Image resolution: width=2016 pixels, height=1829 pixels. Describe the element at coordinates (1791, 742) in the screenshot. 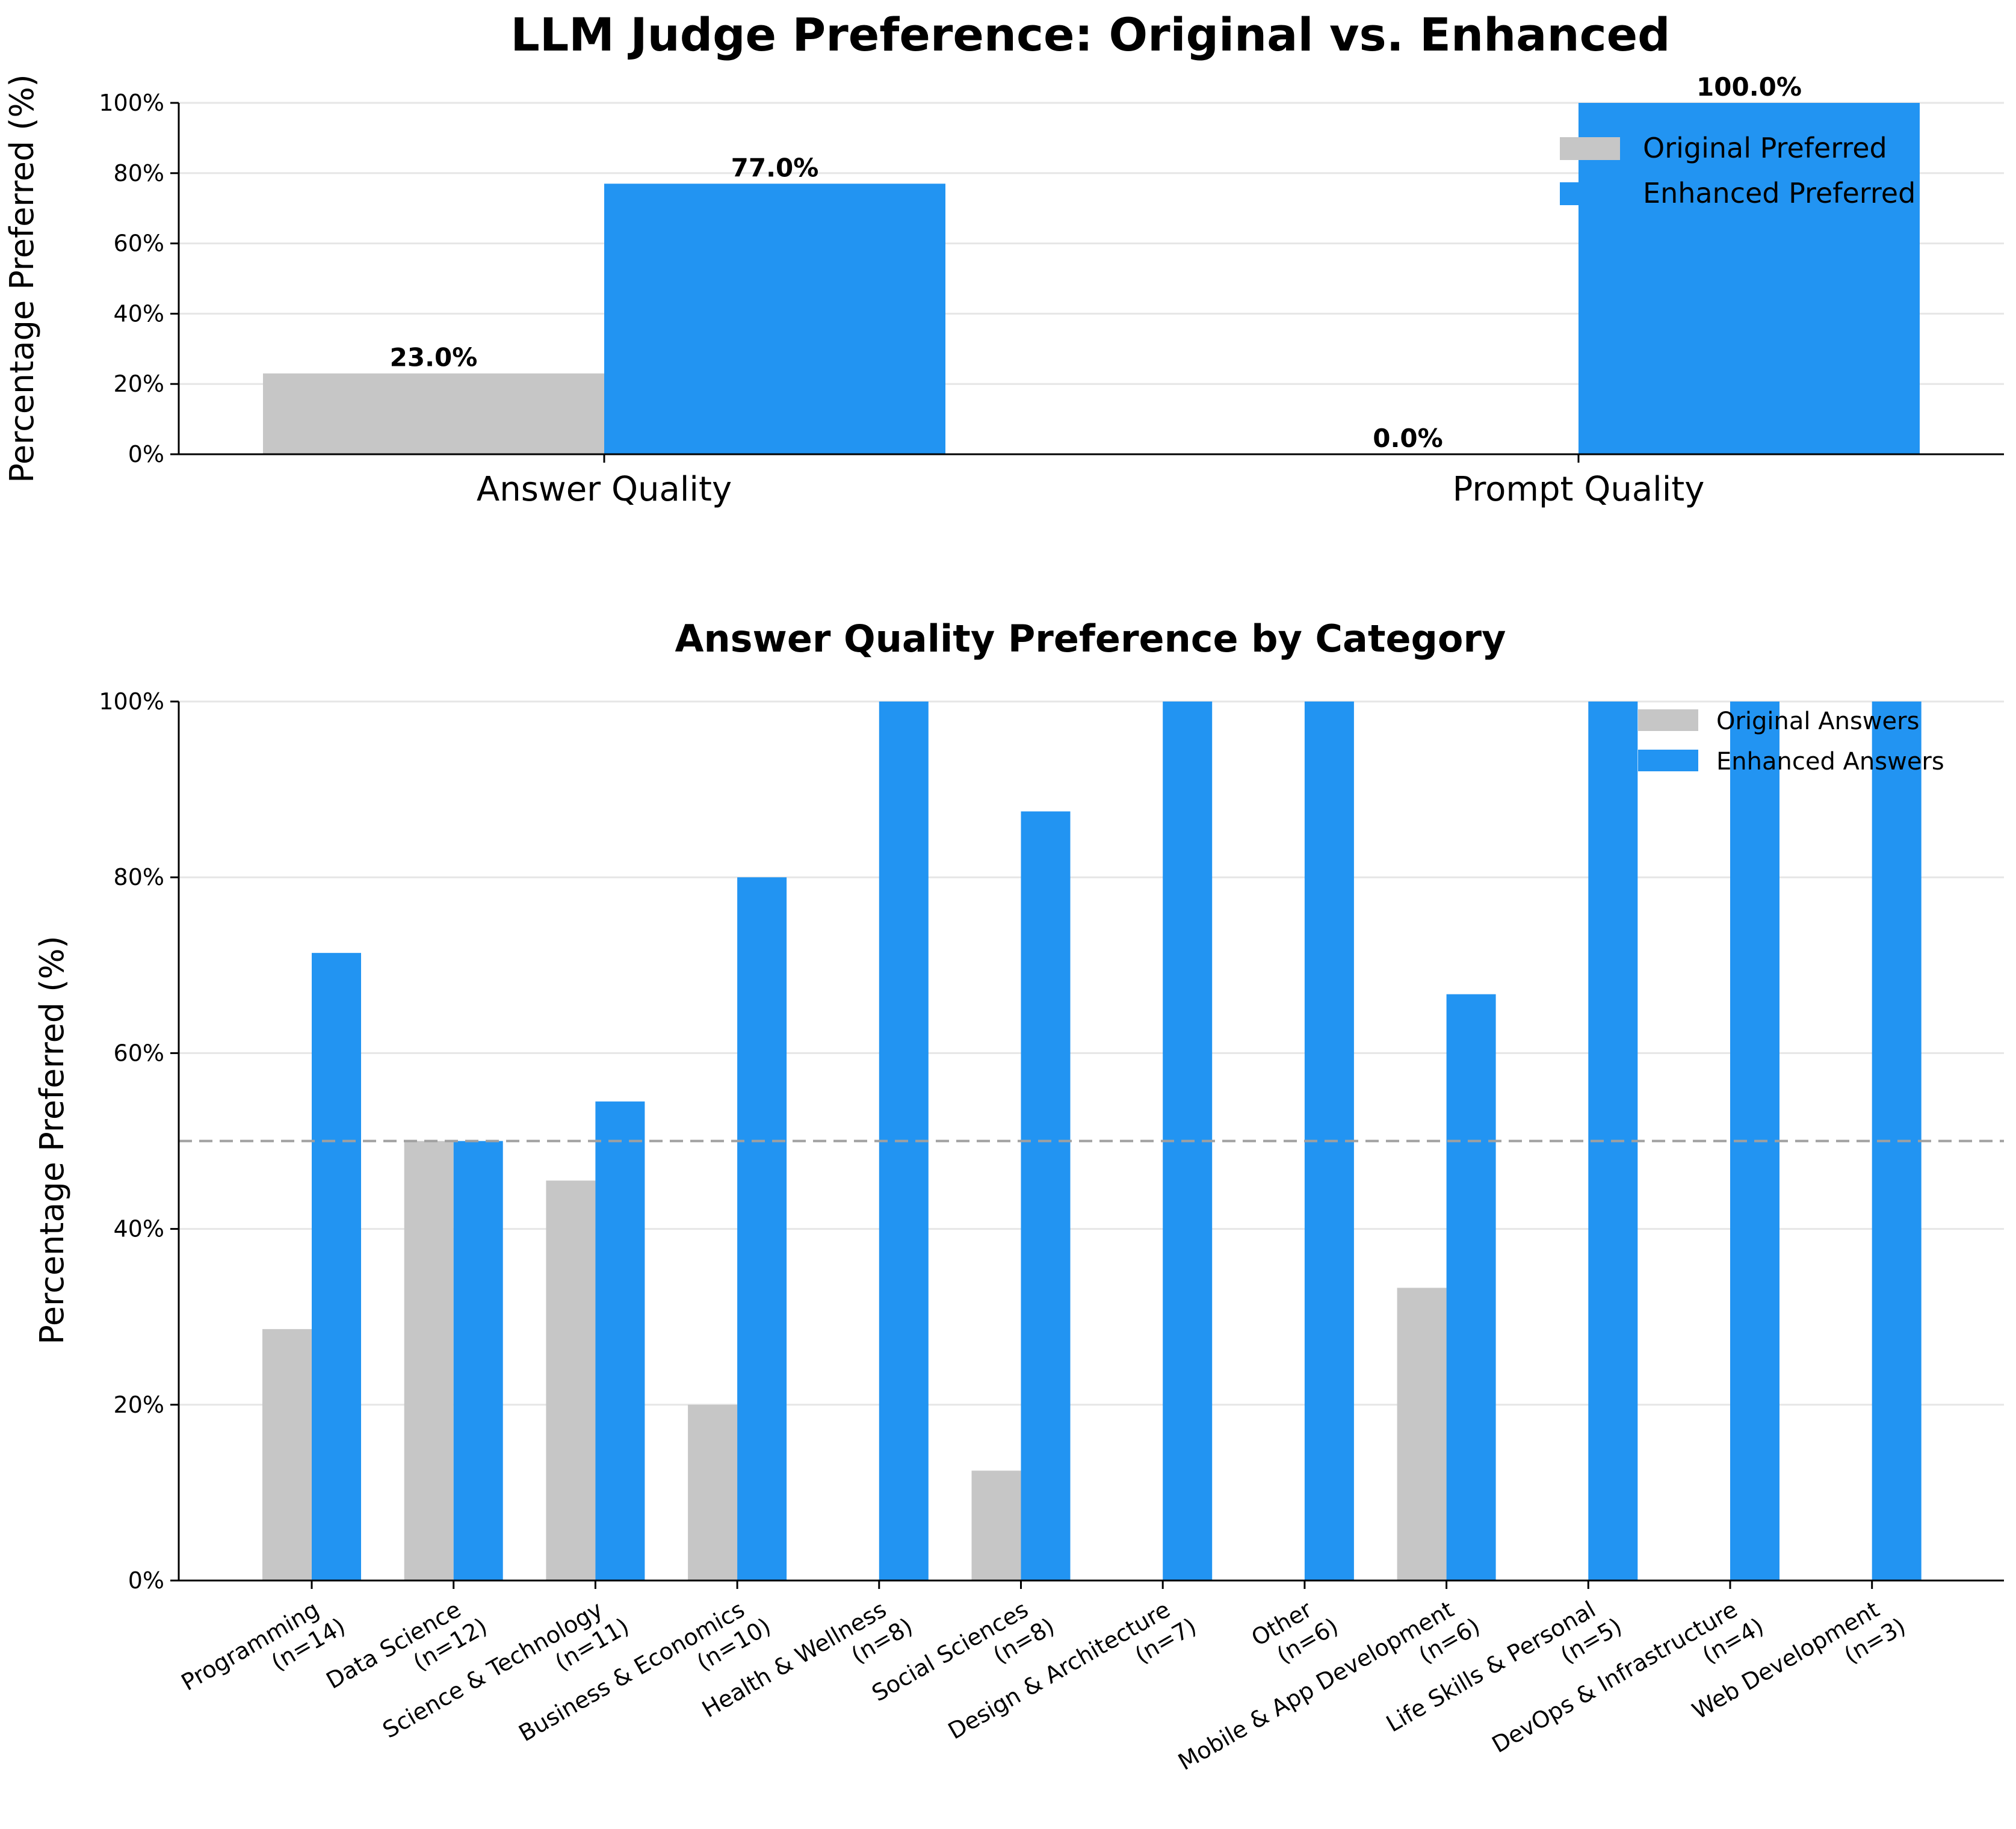

I see `legend: Original Answers Enhanced Answers` at that location.